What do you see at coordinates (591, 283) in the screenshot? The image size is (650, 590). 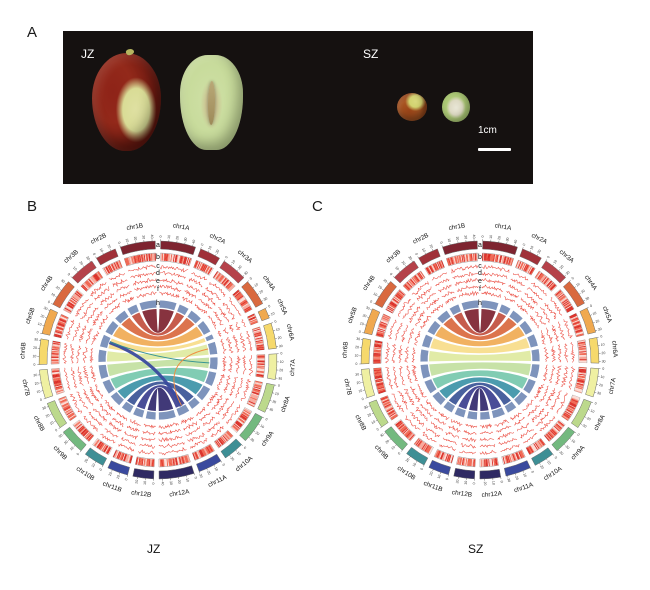 I see `chromosome-label-chr4A: chr4A` at bounding box center [591, 283].